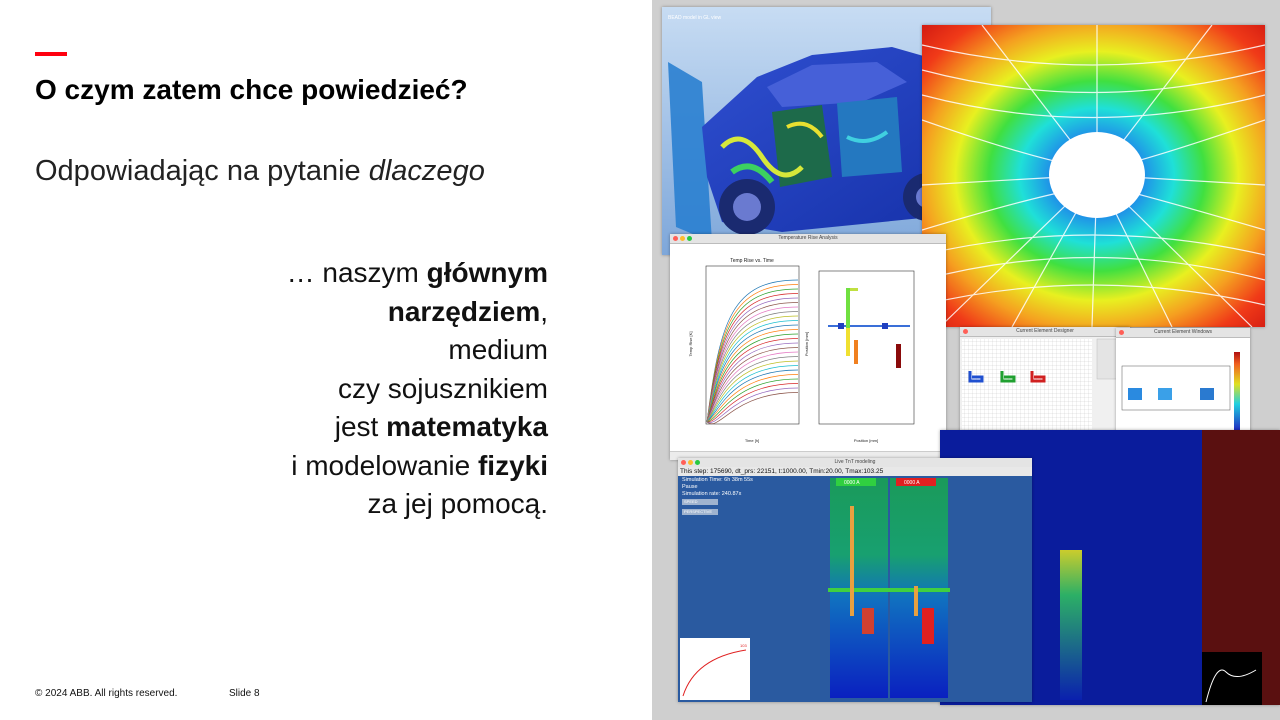 The image size is (1280, 720). Describe the element at coordinates (690, 344) in the screenshot. I see `chart-ylabel: Temp Rise [K]` at that location.